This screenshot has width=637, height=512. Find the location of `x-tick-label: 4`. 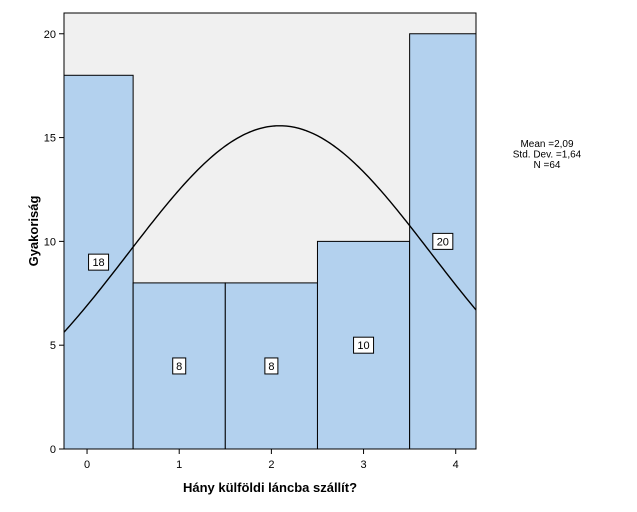

x-tick-label: 4 is located at coordinates (456, 465).